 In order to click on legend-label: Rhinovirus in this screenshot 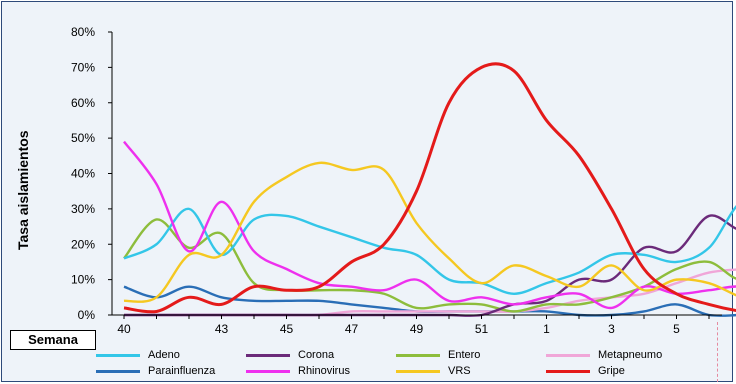, I will do `click(324, 371)`.